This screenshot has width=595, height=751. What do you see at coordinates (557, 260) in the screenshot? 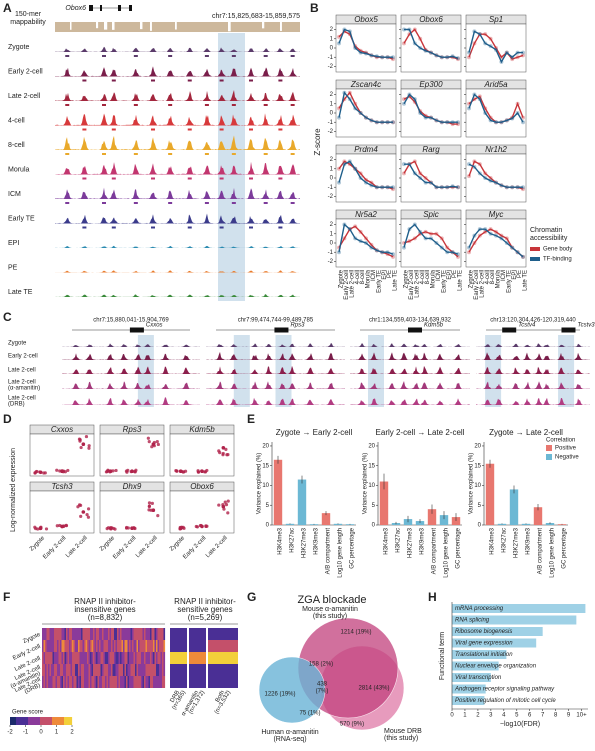
I see `legend-label: TF-binding` at bounding box center [557, 260].